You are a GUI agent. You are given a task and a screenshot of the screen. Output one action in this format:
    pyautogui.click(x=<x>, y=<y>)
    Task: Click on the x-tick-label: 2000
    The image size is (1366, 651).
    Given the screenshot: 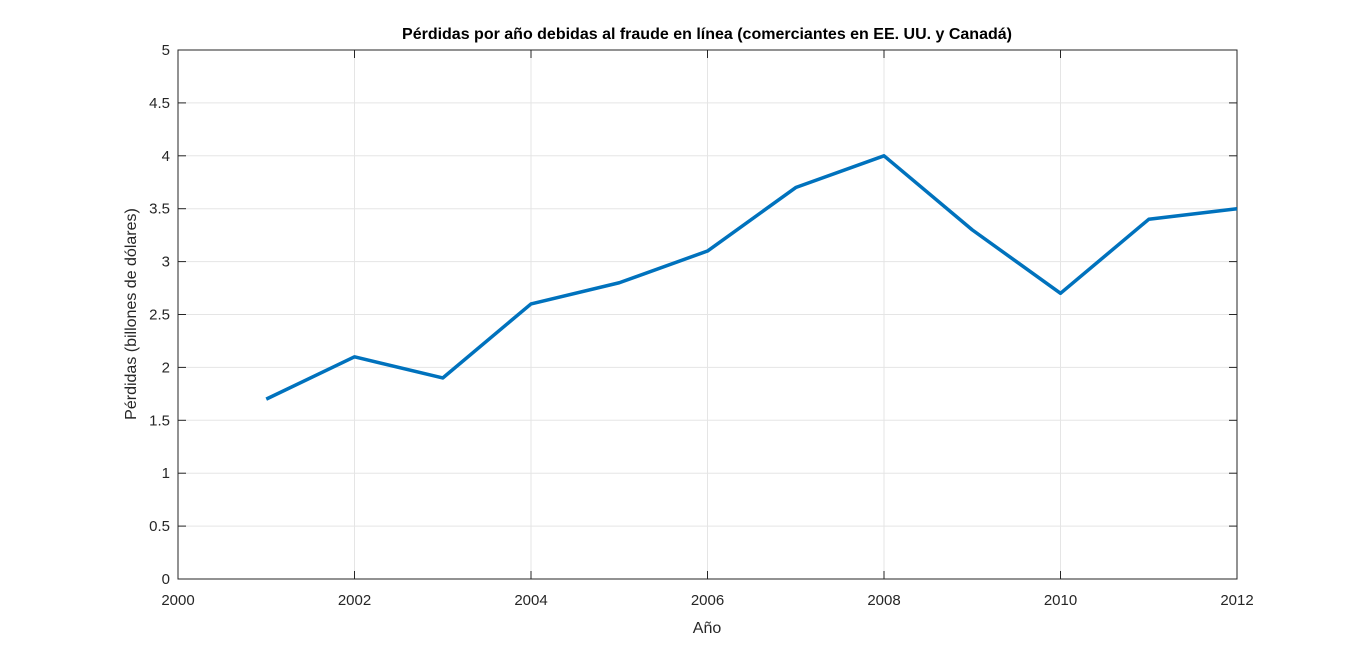 What is the action you would take?
    pyautogui.click(x=177, y=600)
    